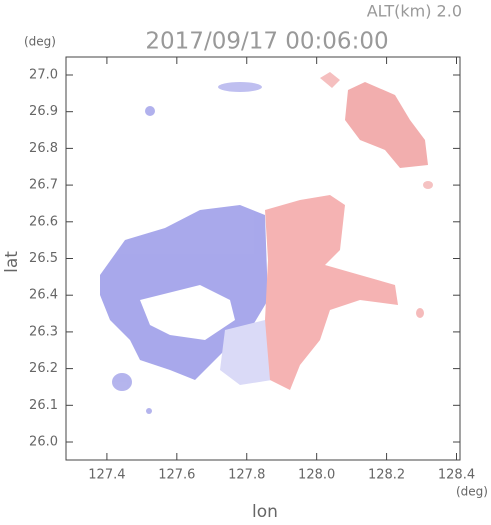 Image resolution: width=491 pixels, height=525 pixels. What do you see at coordinates (187, 312) in the screenshot?
I see `echo-gap` at bounding box center [187, 312].